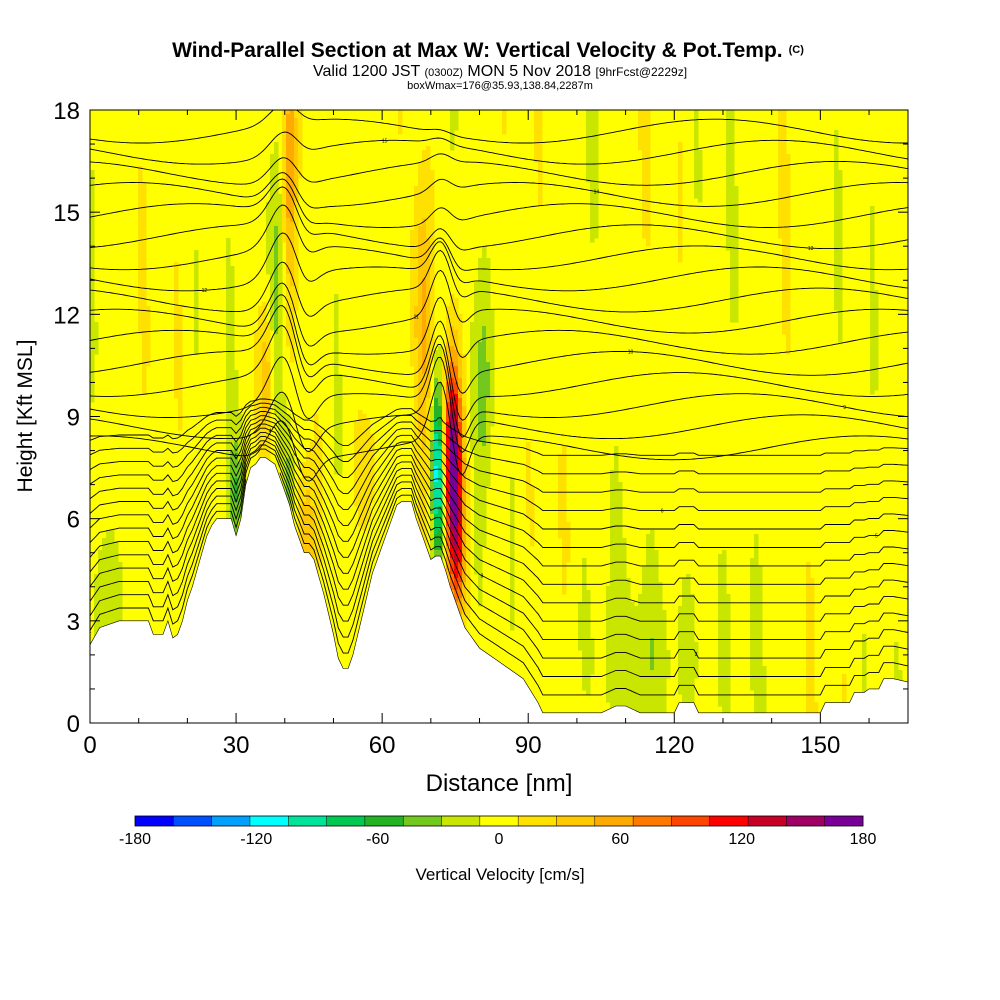 This screenshot has width=1000, height=1000. What do you see at coordinates (499, 839) in the screenshot?
I see `colorbar-tick-label: 0` at bounding box center [499, 839].